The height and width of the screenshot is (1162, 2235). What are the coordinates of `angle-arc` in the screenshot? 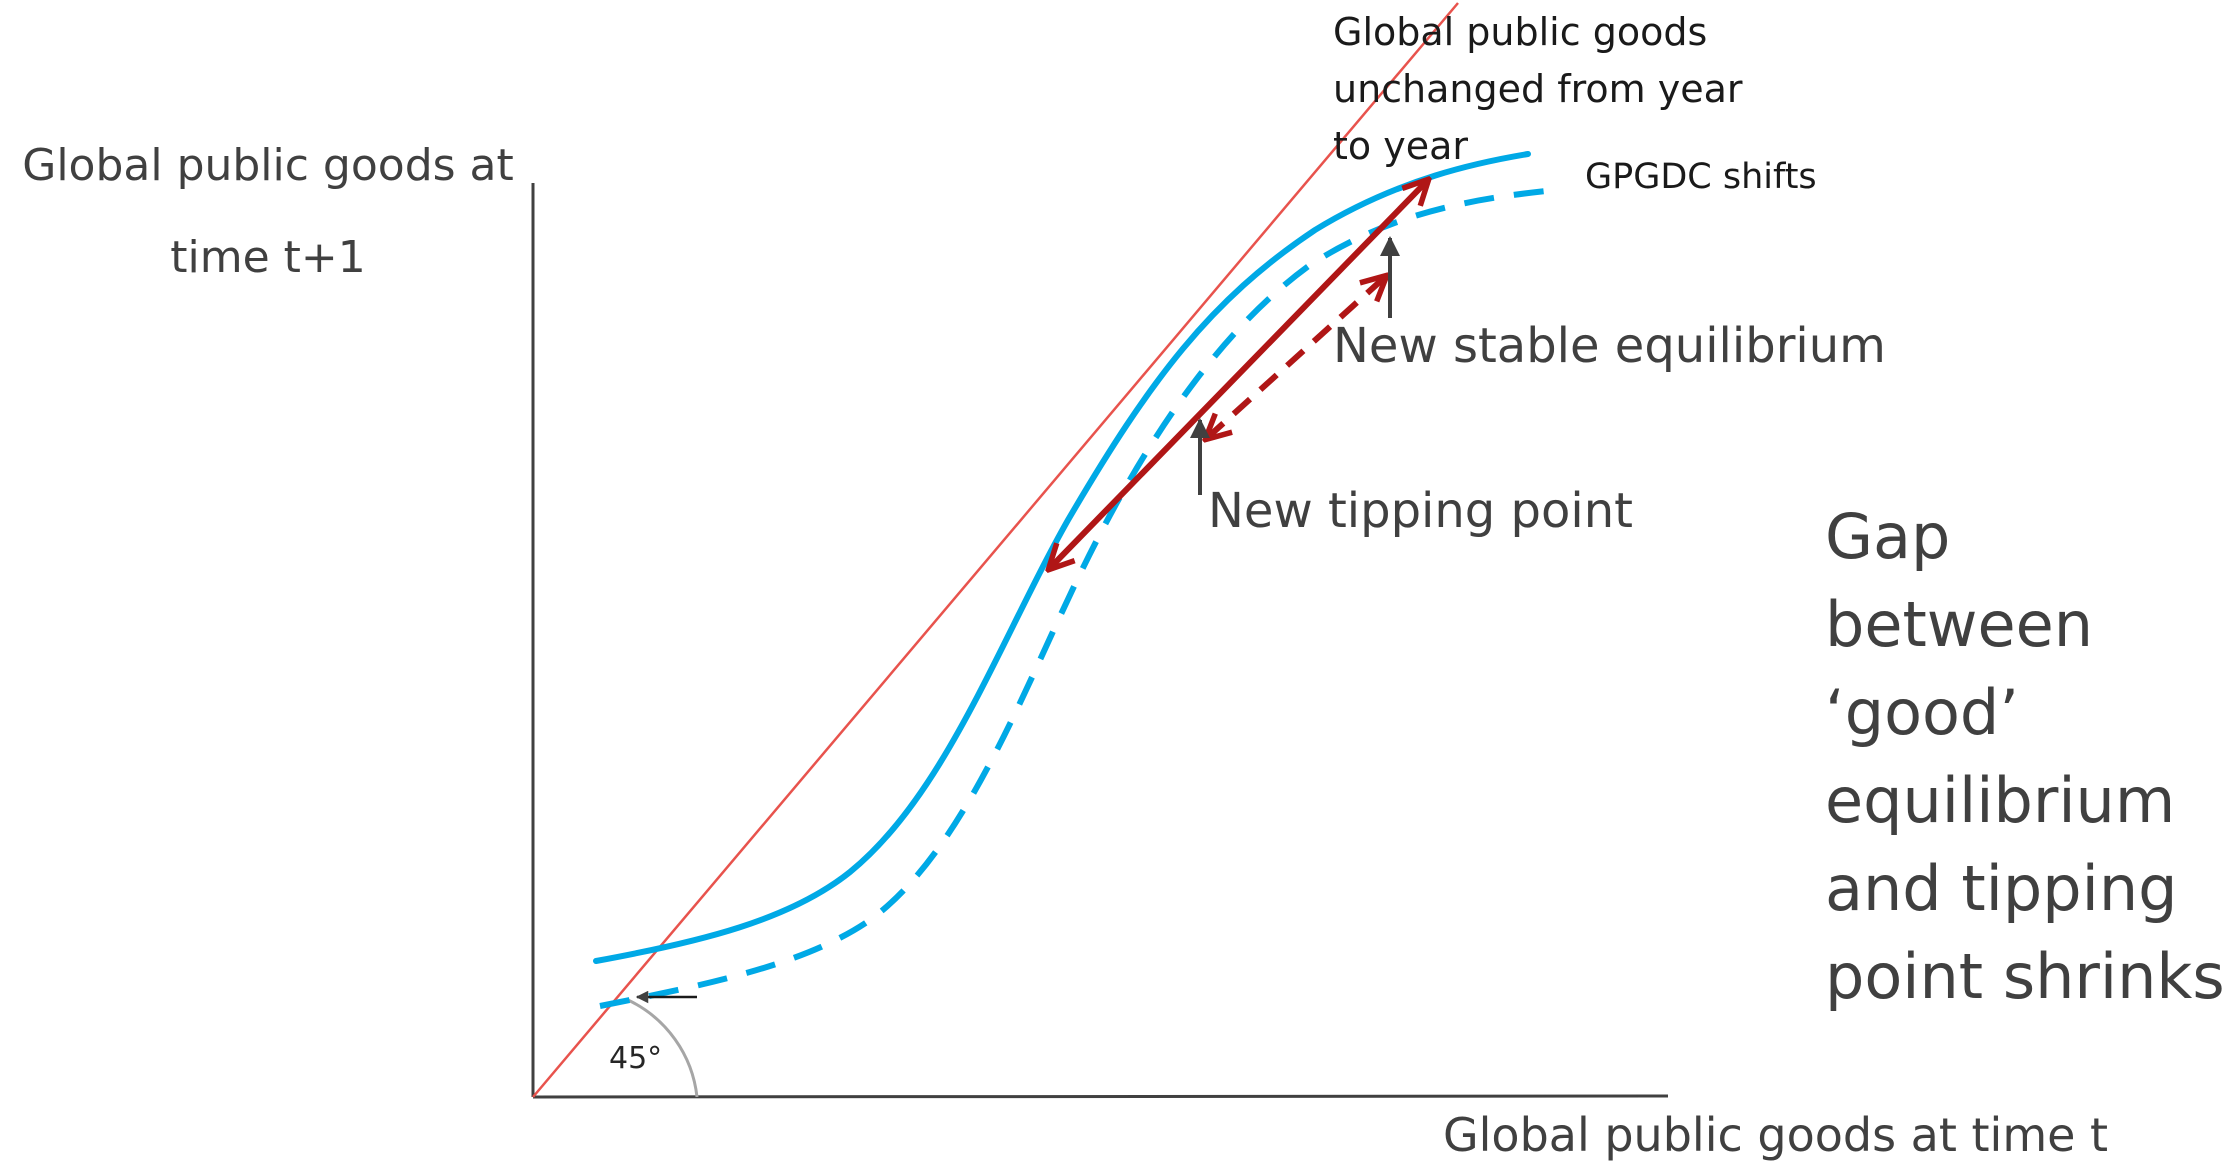 It's located at (663, 1048).